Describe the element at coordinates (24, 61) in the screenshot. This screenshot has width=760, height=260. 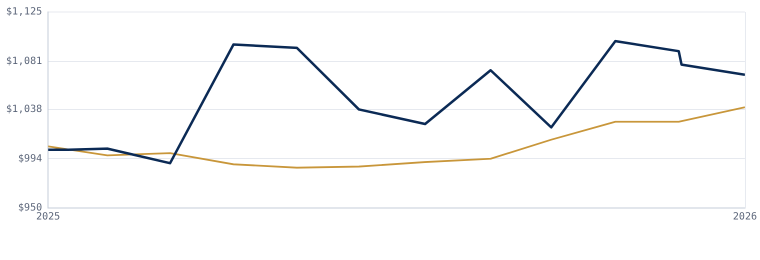
I see `y-tick-label: $1,081` at that location.